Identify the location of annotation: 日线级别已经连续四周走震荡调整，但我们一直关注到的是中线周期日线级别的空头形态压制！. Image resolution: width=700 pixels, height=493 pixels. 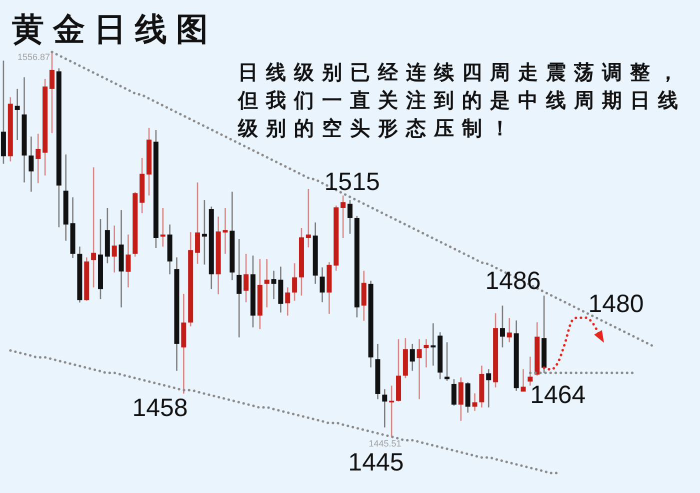
(462, 100).